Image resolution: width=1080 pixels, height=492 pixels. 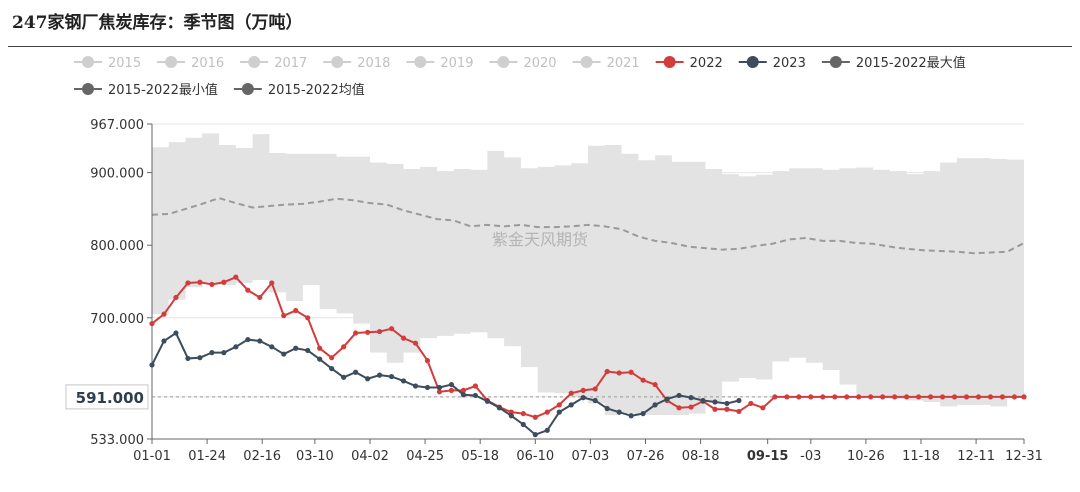 What do you see at coordinates (701, 456) in the screenshot?
I see `x-tick-label: 08-18` at bounding box center [701, 456].